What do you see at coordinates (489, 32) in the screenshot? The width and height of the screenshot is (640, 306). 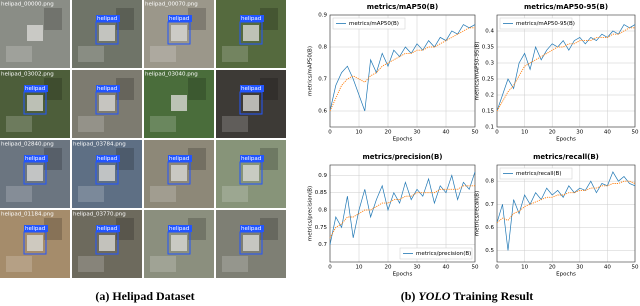 I see `y-tick-label: 0.4` at bounding box center [489, 32].